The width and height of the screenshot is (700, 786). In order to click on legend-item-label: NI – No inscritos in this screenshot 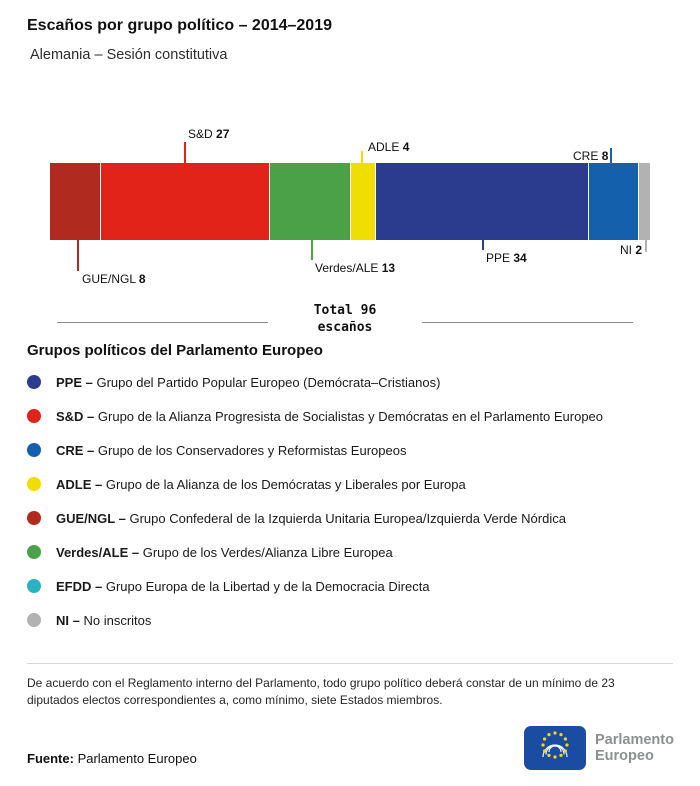, I will do `click(104, 620)`.